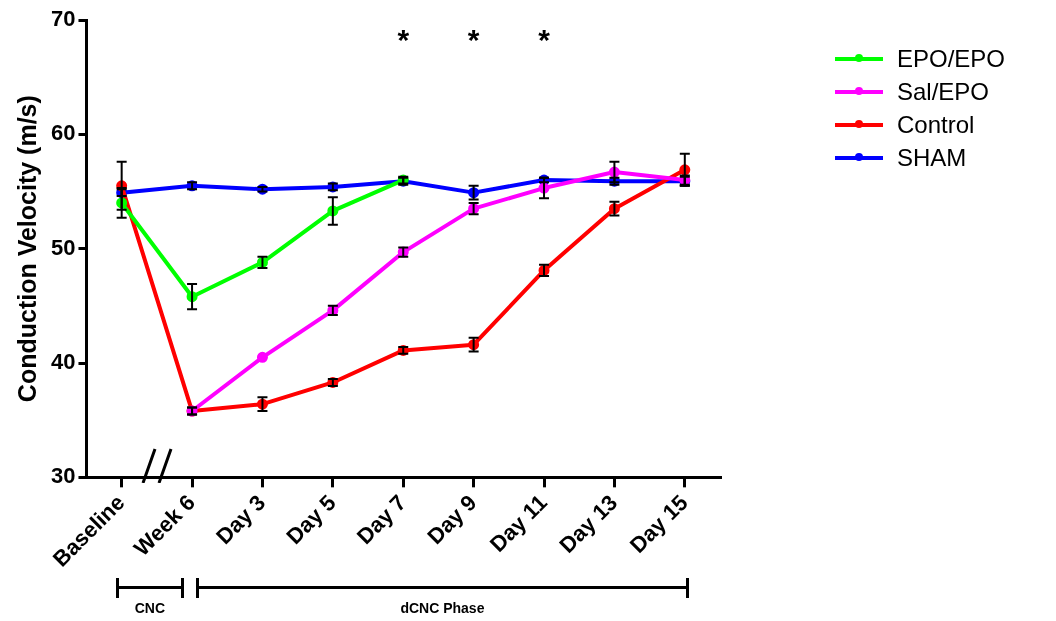 This screenshot has width=1056, height=621. Describe the element at coordinates (518, 523) in the screenshot. I see `x-tick-label: Day 11` at that location.